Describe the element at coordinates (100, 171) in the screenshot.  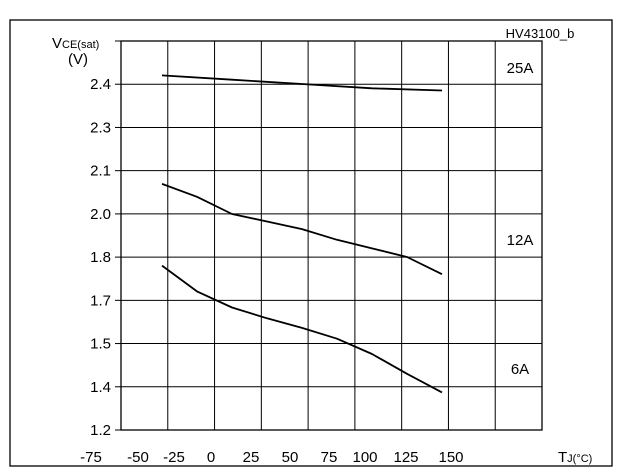
I see `y-tick-label: 2.1` at that location.